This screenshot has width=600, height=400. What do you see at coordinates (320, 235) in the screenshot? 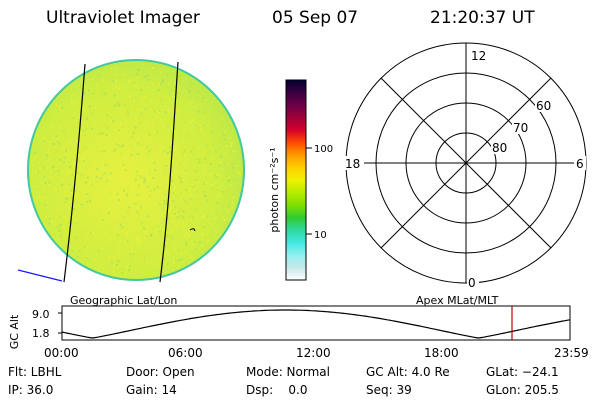
I see `colorbar-tick-label-10: 10` at bounding box center [320, 235].